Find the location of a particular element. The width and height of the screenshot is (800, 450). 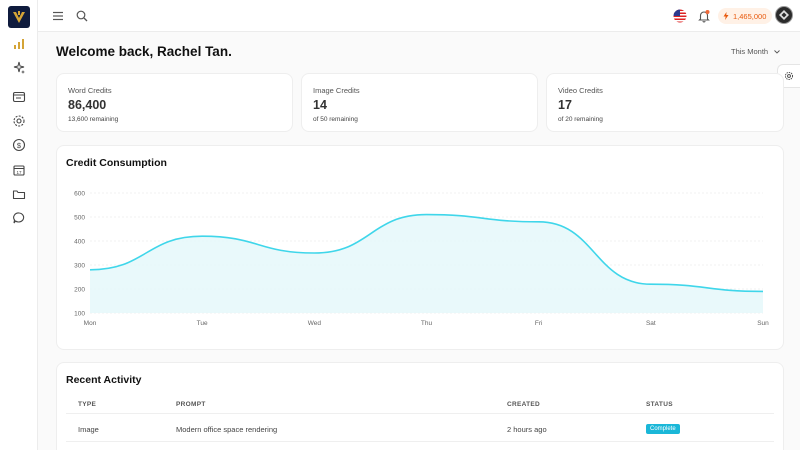

period-selected-value: This Month is located at coordinates (750, 51).